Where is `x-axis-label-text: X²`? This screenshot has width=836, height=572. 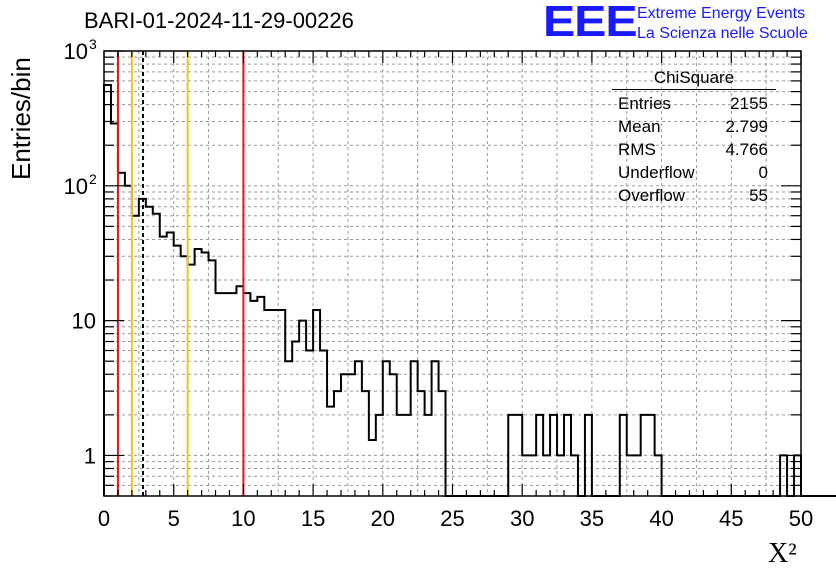 x-axis-label-text: X² is located at coordinates (782, 553).